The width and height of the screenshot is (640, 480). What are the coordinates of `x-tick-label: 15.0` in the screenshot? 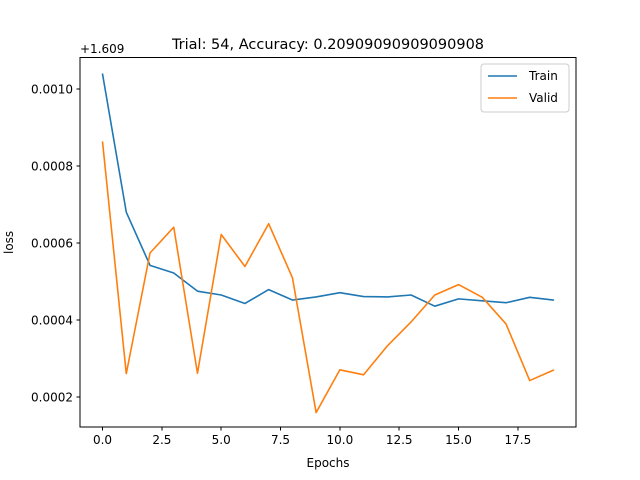 It's located at (458, 440).